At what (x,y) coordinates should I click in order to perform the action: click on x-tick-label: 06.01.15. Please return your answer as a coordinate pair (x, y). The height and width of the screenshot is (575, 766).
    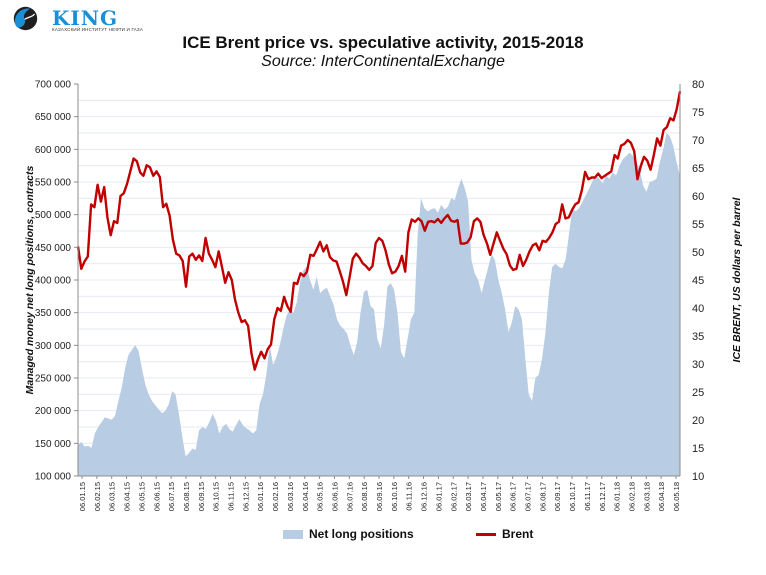
    Looking at the image, I should click on (82, 496).